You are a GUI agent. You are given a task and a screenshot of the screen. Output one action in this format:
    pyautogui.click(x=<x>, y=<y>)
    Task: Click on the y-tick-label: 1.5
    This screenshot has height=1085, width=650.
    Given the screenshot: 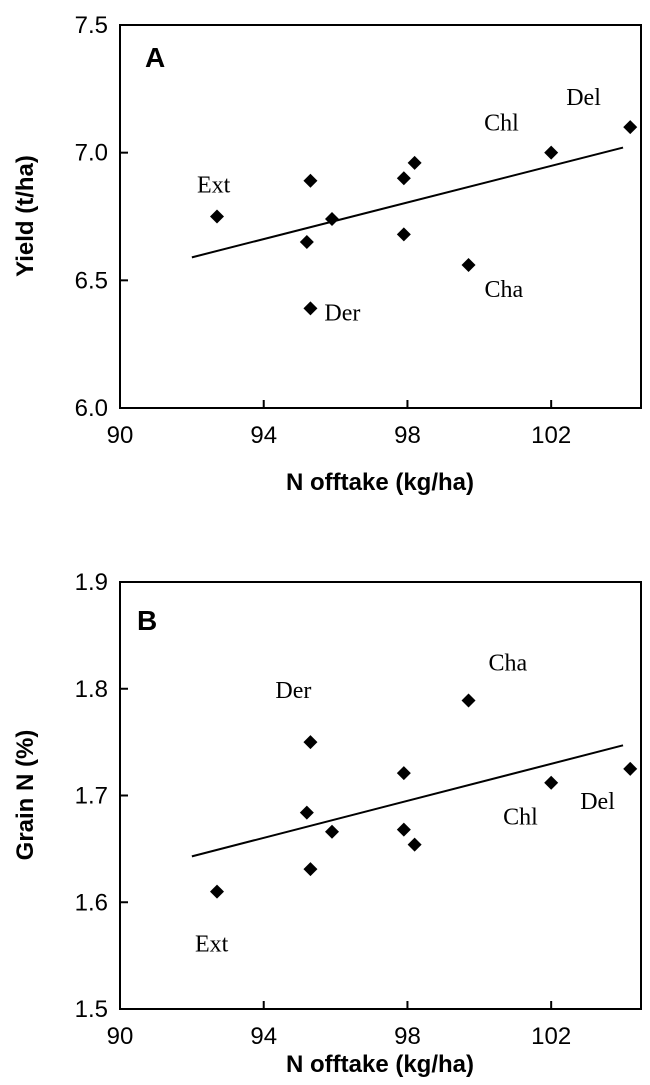 What is the action you would take?
    pyautogui.click(x=91, y=1009)
    